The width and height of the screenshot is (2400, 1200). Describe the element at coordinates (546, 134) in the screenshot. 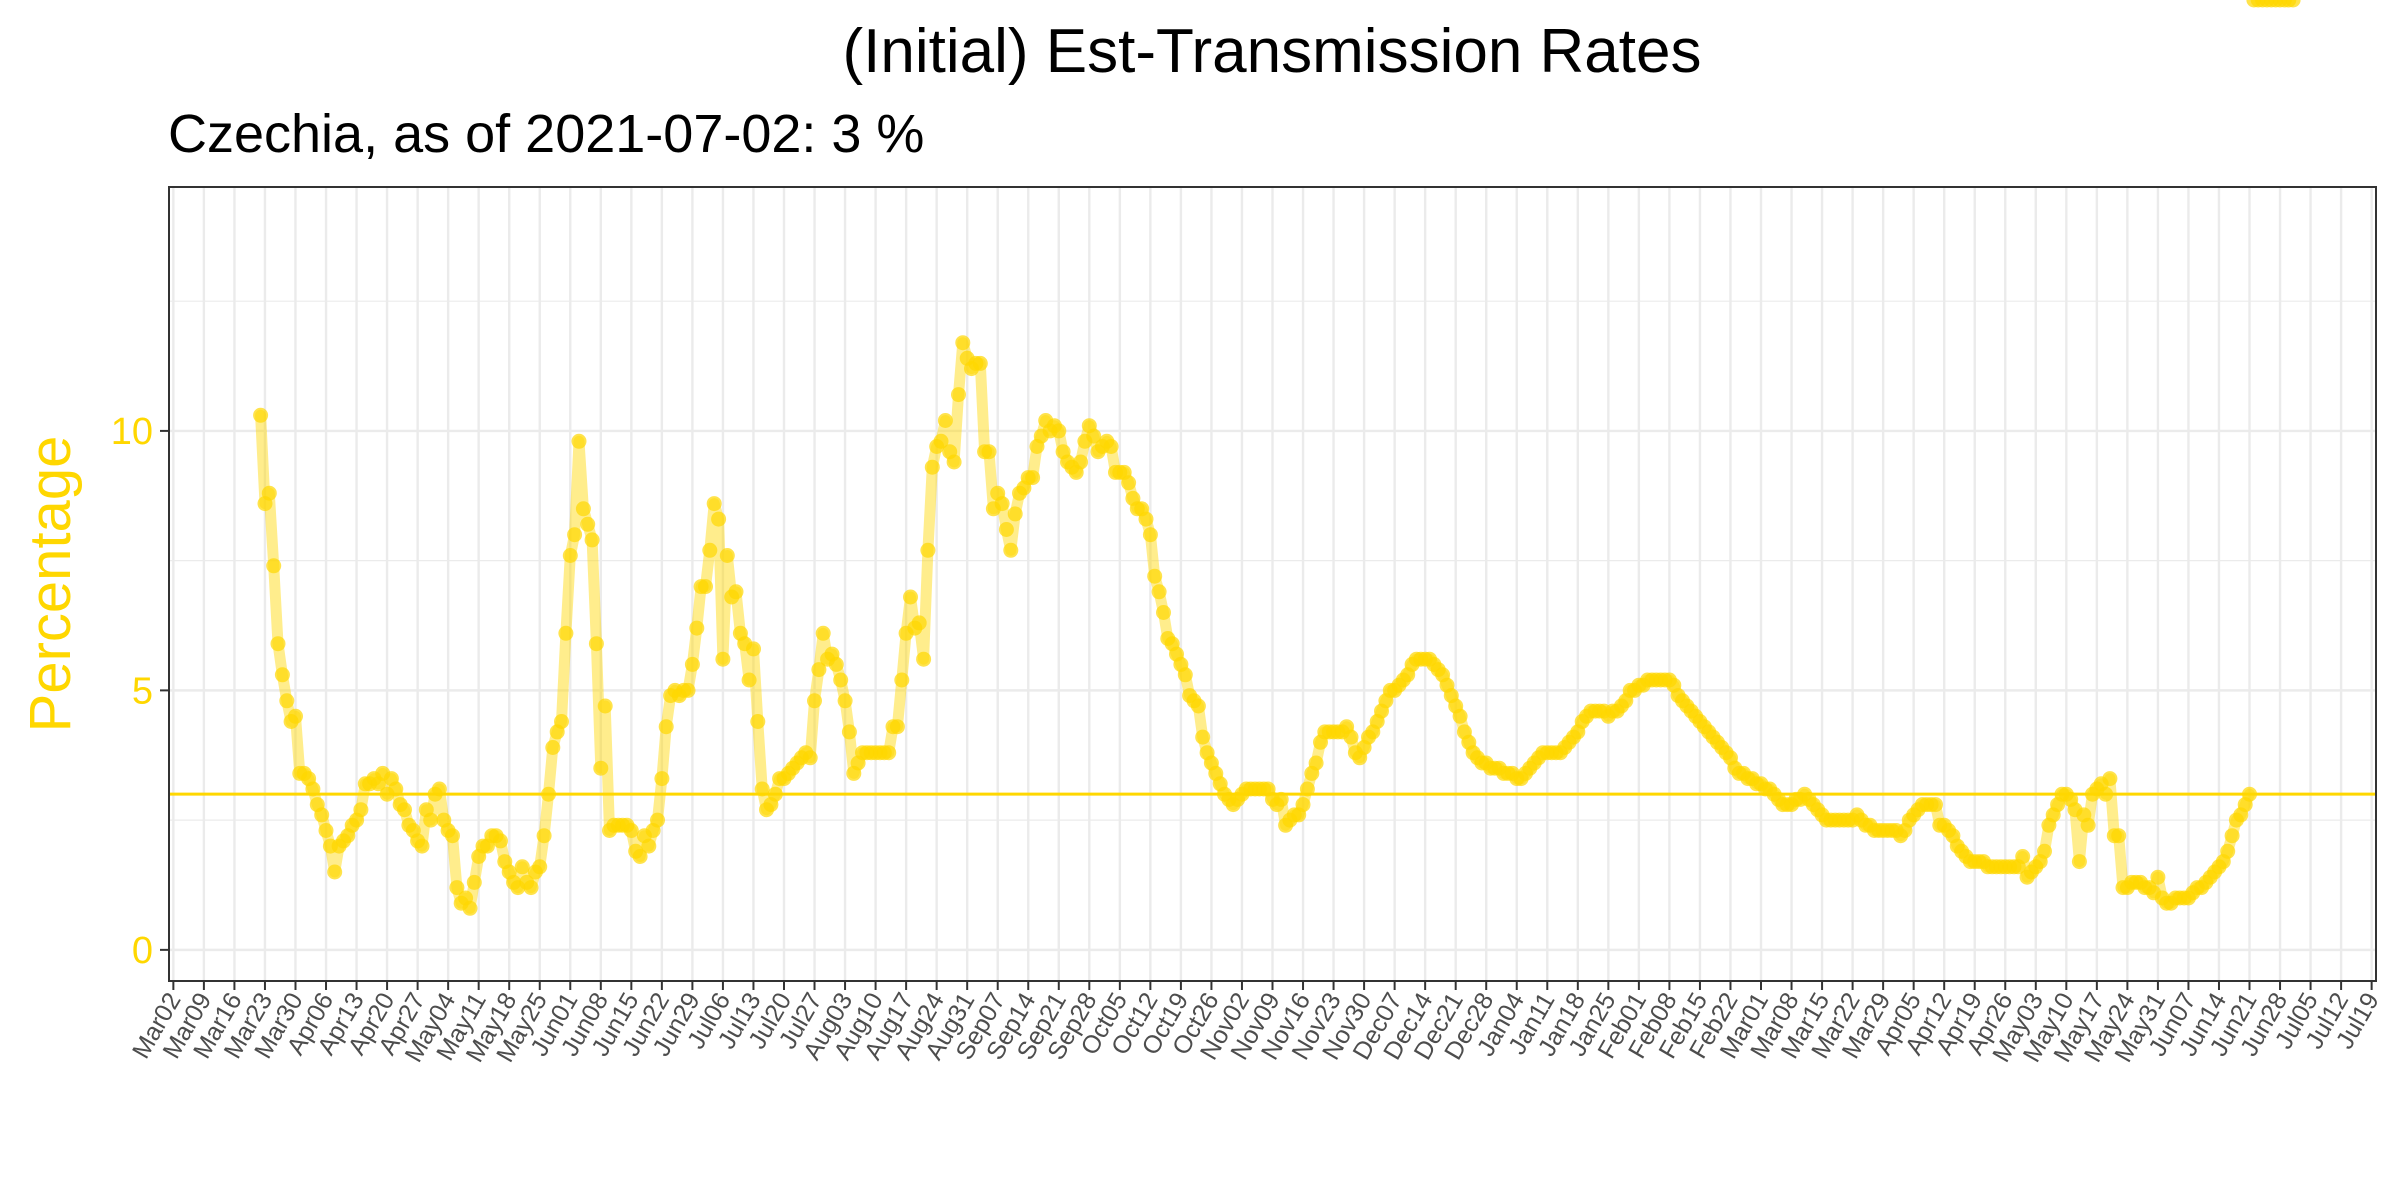

I see `chart-subtitle: Czechia, as of 2021-07-02: 3 %` at that location.